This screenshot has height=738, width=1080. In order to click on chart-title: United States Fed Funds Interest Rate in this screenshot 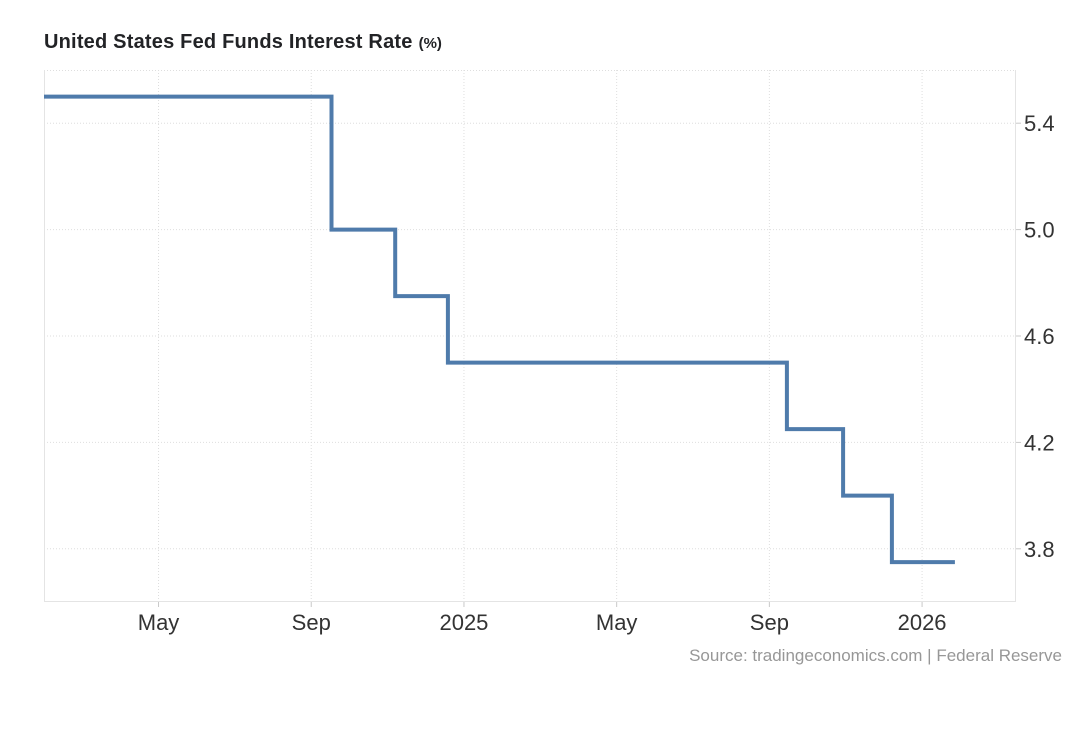, I will do `click(228, 42)`.